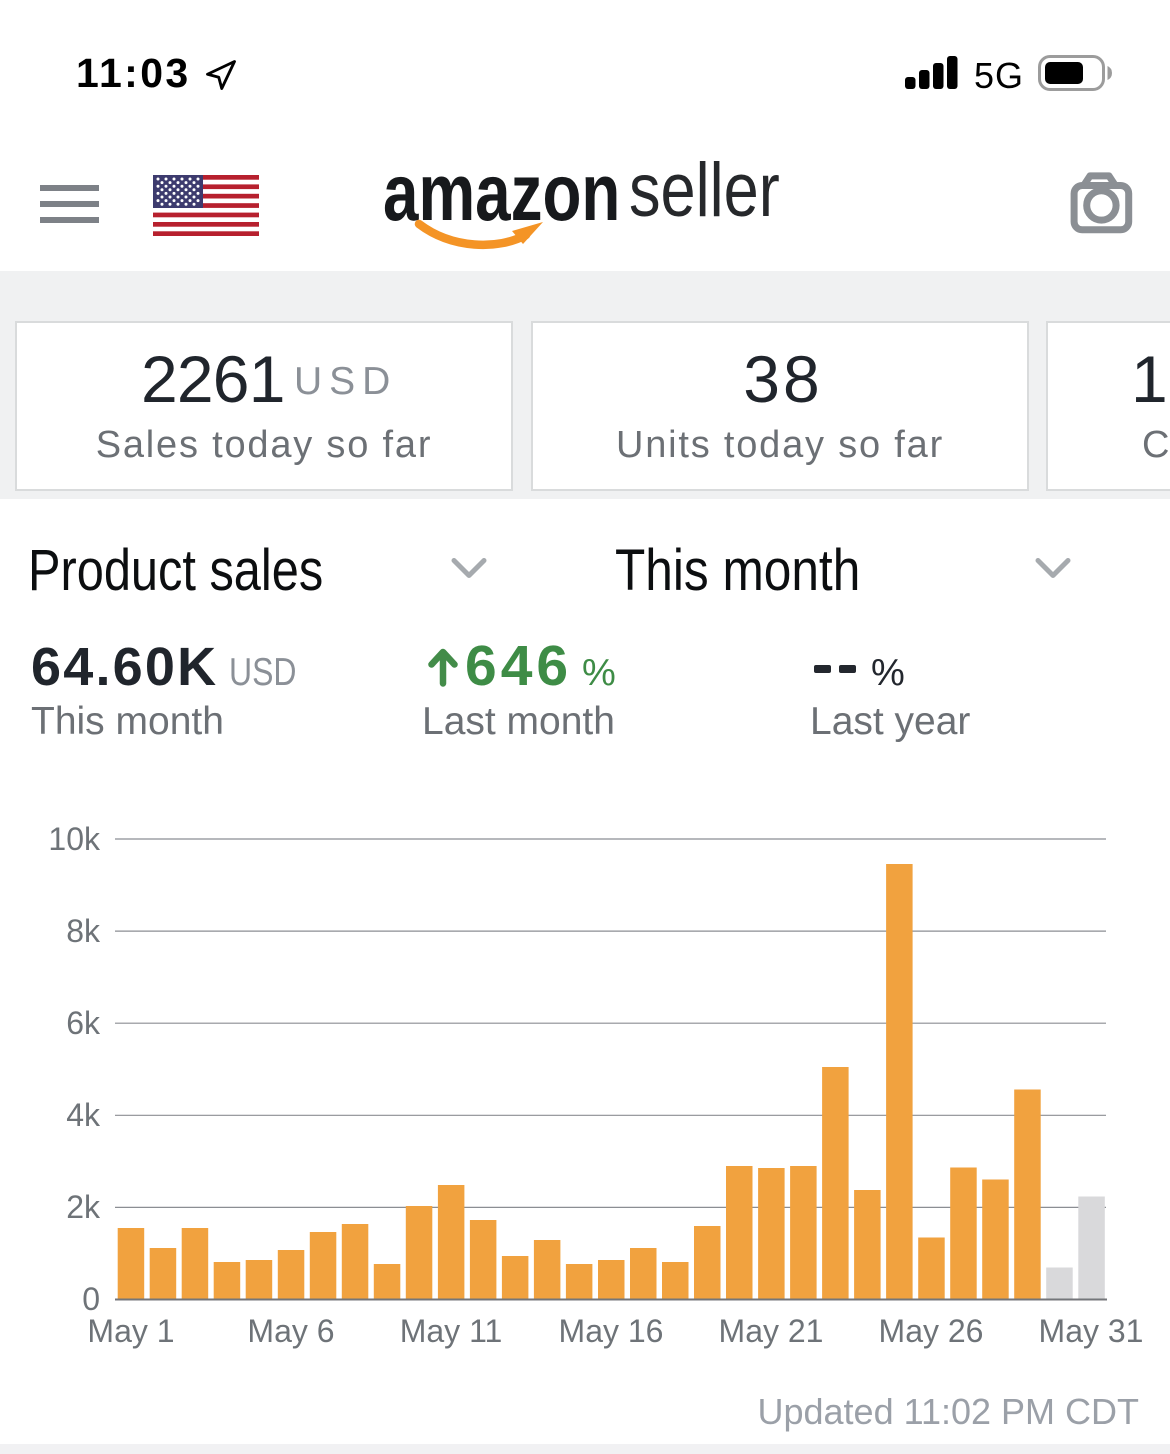  I want to click on svg-text: 0, so click(91, 1299).